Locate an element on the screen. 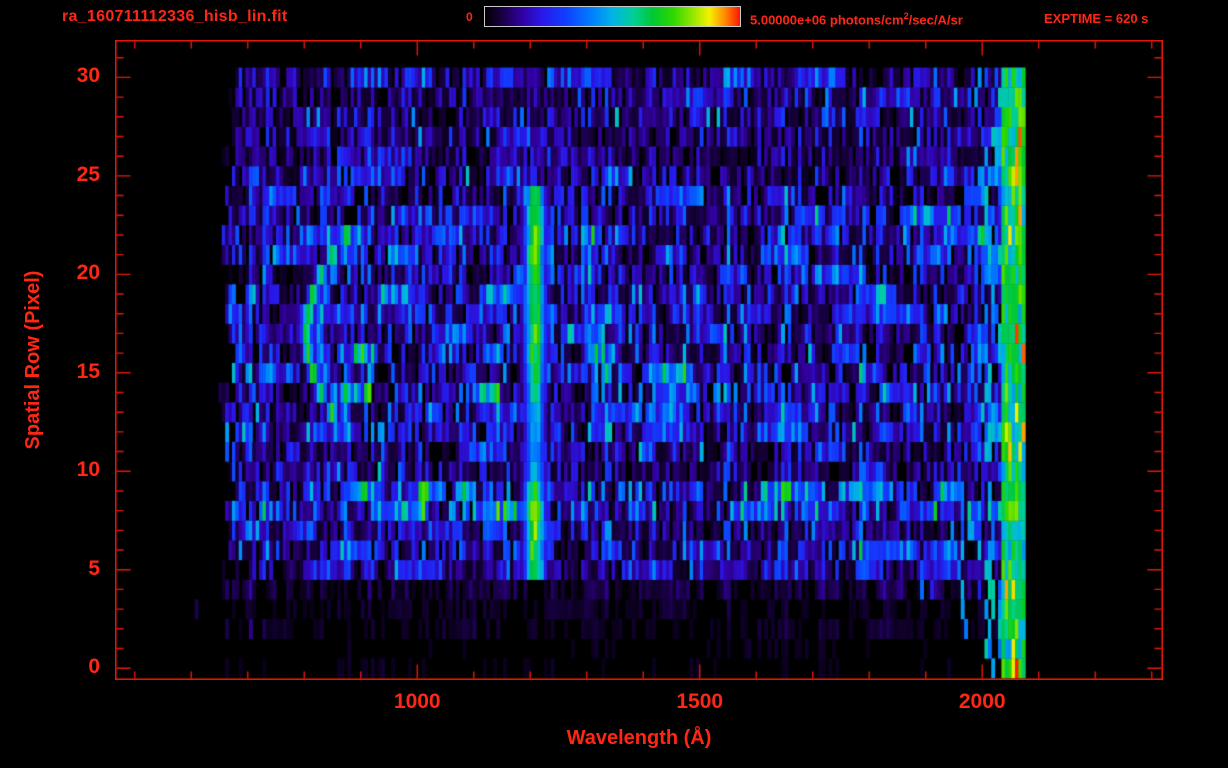 This screenshot has height=768, width=1228. exptime-label: EXPTIME = 620 s is located at coordinates (1096, 18).